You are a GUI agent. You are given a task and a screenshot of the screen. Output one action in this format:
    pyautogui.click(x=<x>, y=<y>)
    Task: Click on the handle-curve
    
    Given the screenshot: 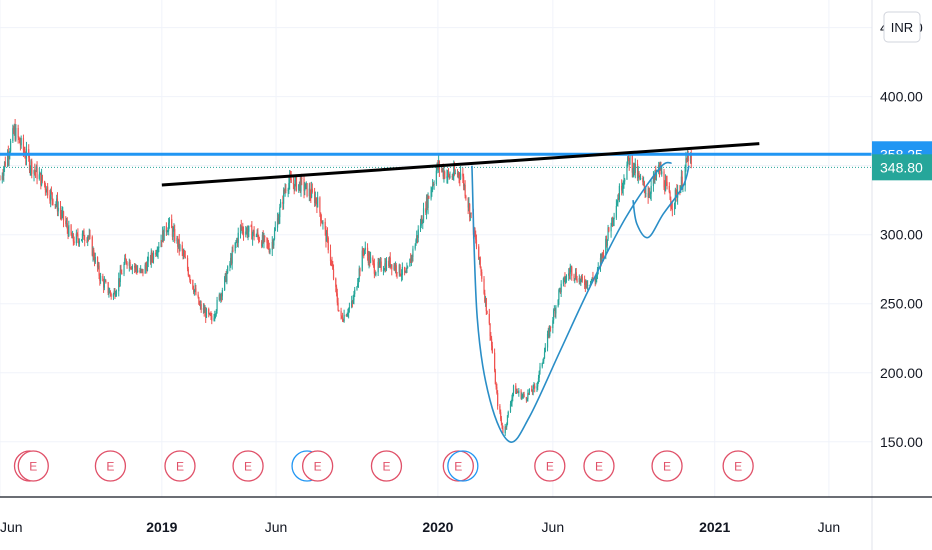 What is the action you would take?
    pyautogui.click(x=661, y=202)
    